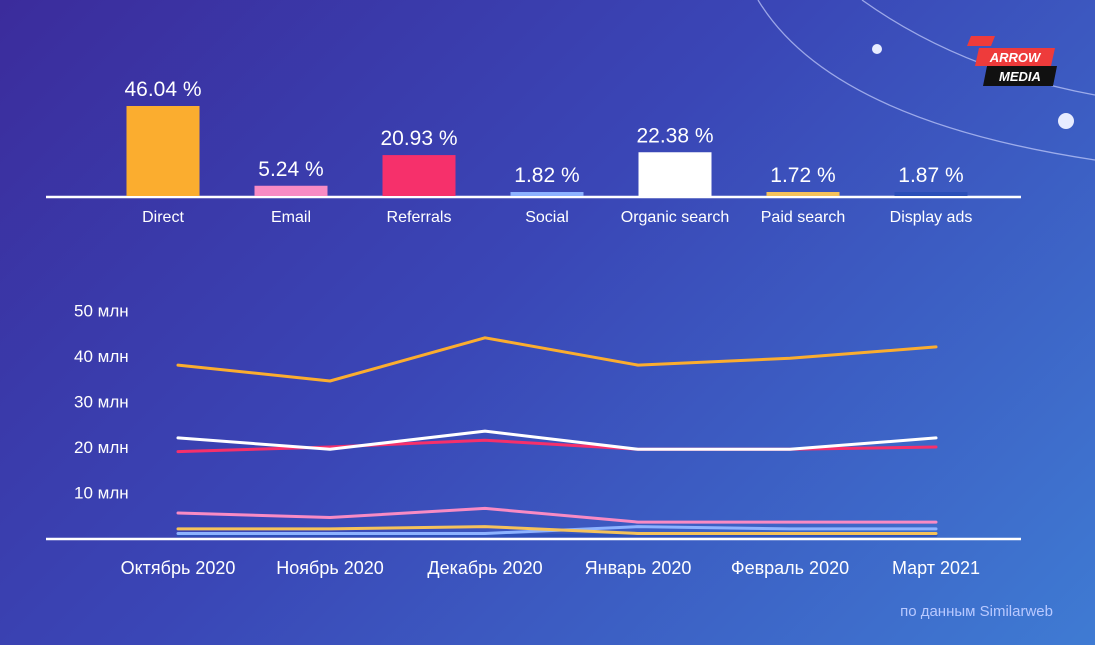 Image resolution: width=1095 pixels, height=645 pixels. I want to click on bar-value-label-5: 1.72 %, so click(802, 175).